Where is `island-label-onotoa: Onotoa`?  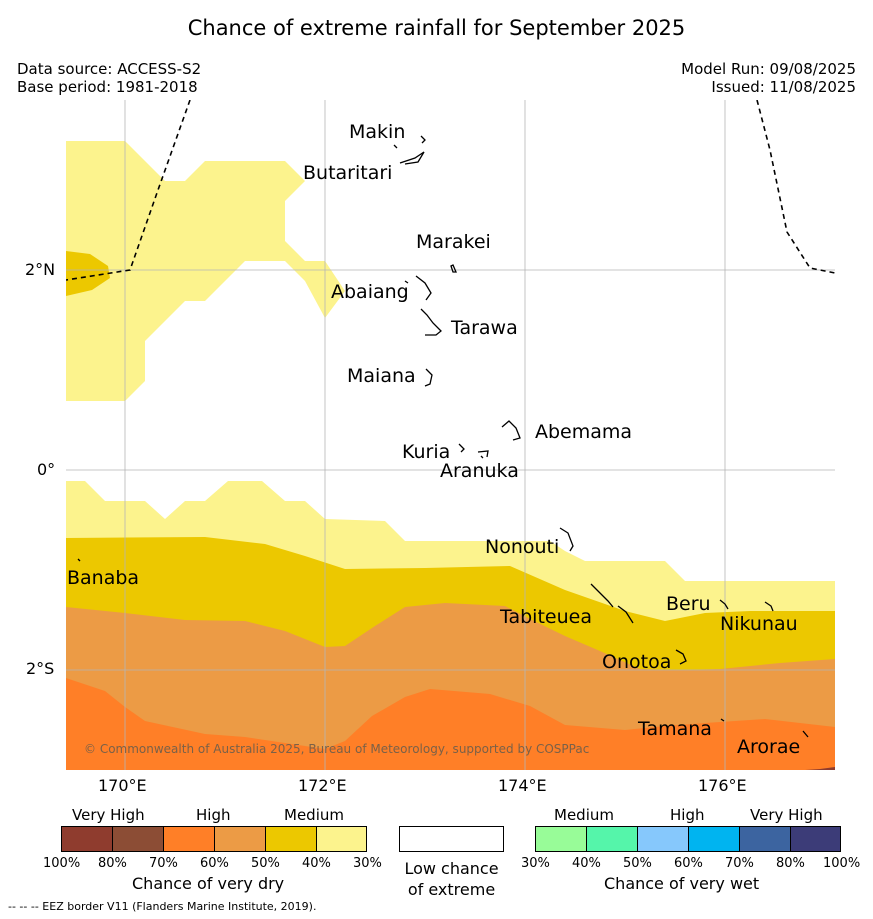 island-label-onotoa: Onotoa is located at coordinates (637, 662).